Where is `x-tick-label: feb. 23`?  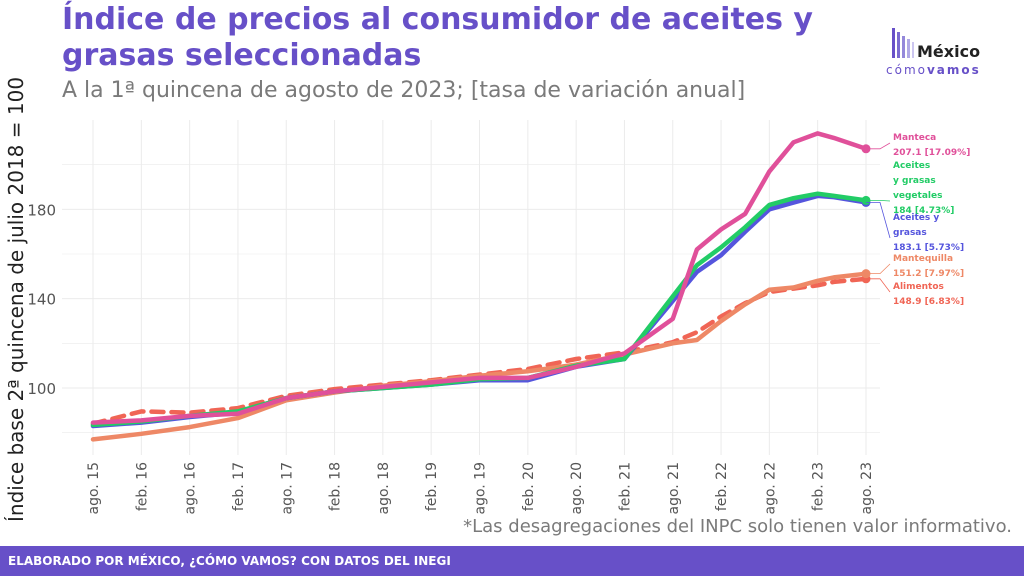 x-tick-label: feb. 23 is located at coordinates (819, 486).